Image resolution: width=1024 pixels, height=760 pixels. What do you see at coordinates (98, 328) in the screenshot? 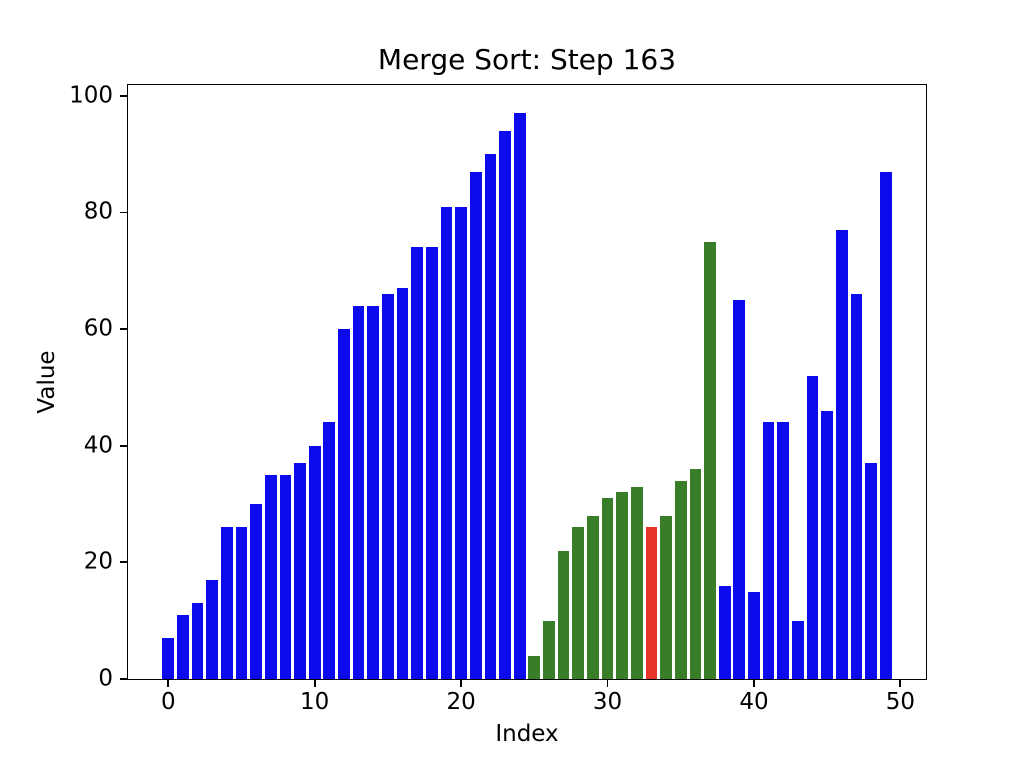
I see `y-tick-label-60: 60` at bounding box center [98, 328].